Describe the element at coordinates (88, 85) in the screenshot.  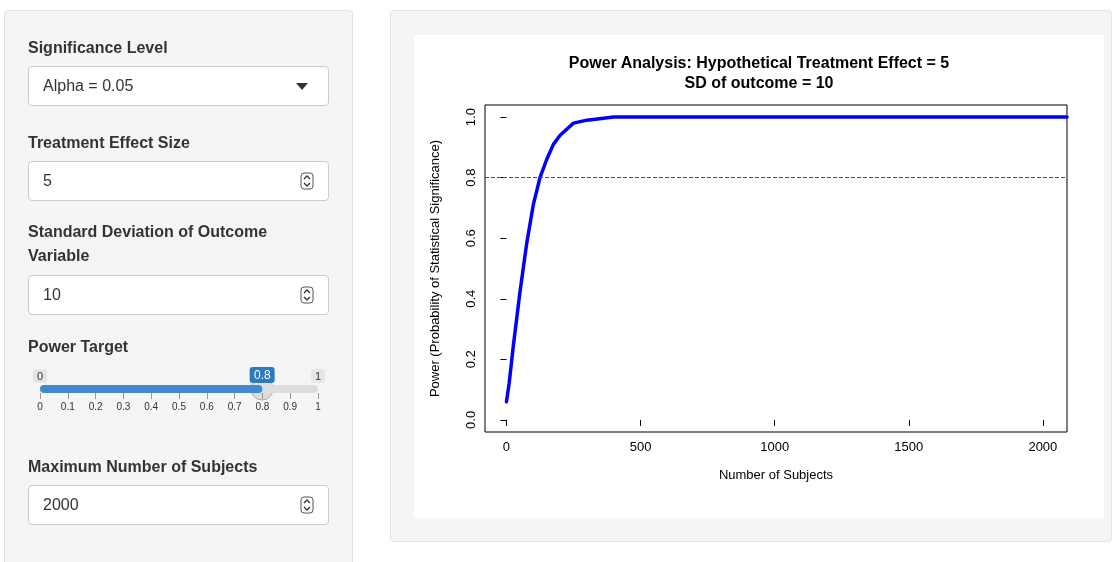
I see `text: Alpha = 0.05` at that location.